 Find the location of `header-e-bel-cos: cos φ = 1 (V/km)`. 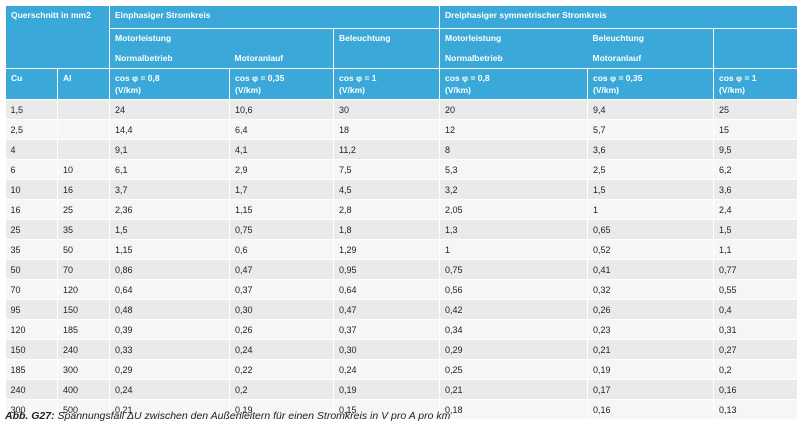

header-e-bel-cos: cos φ = 1 (V/km) is located at coordinates (386, 84).